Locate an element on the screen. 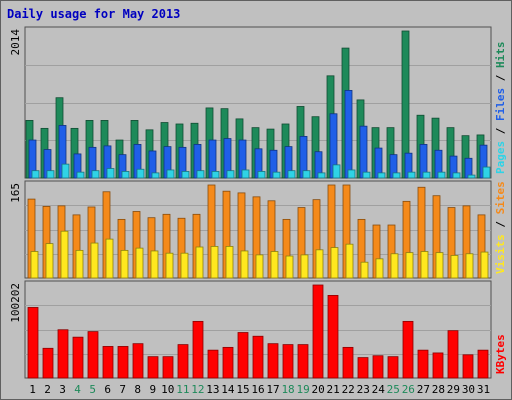 This screenshot has height=400, width=512. x-tick-day-31: 31 is located at coordinates (483, 389).